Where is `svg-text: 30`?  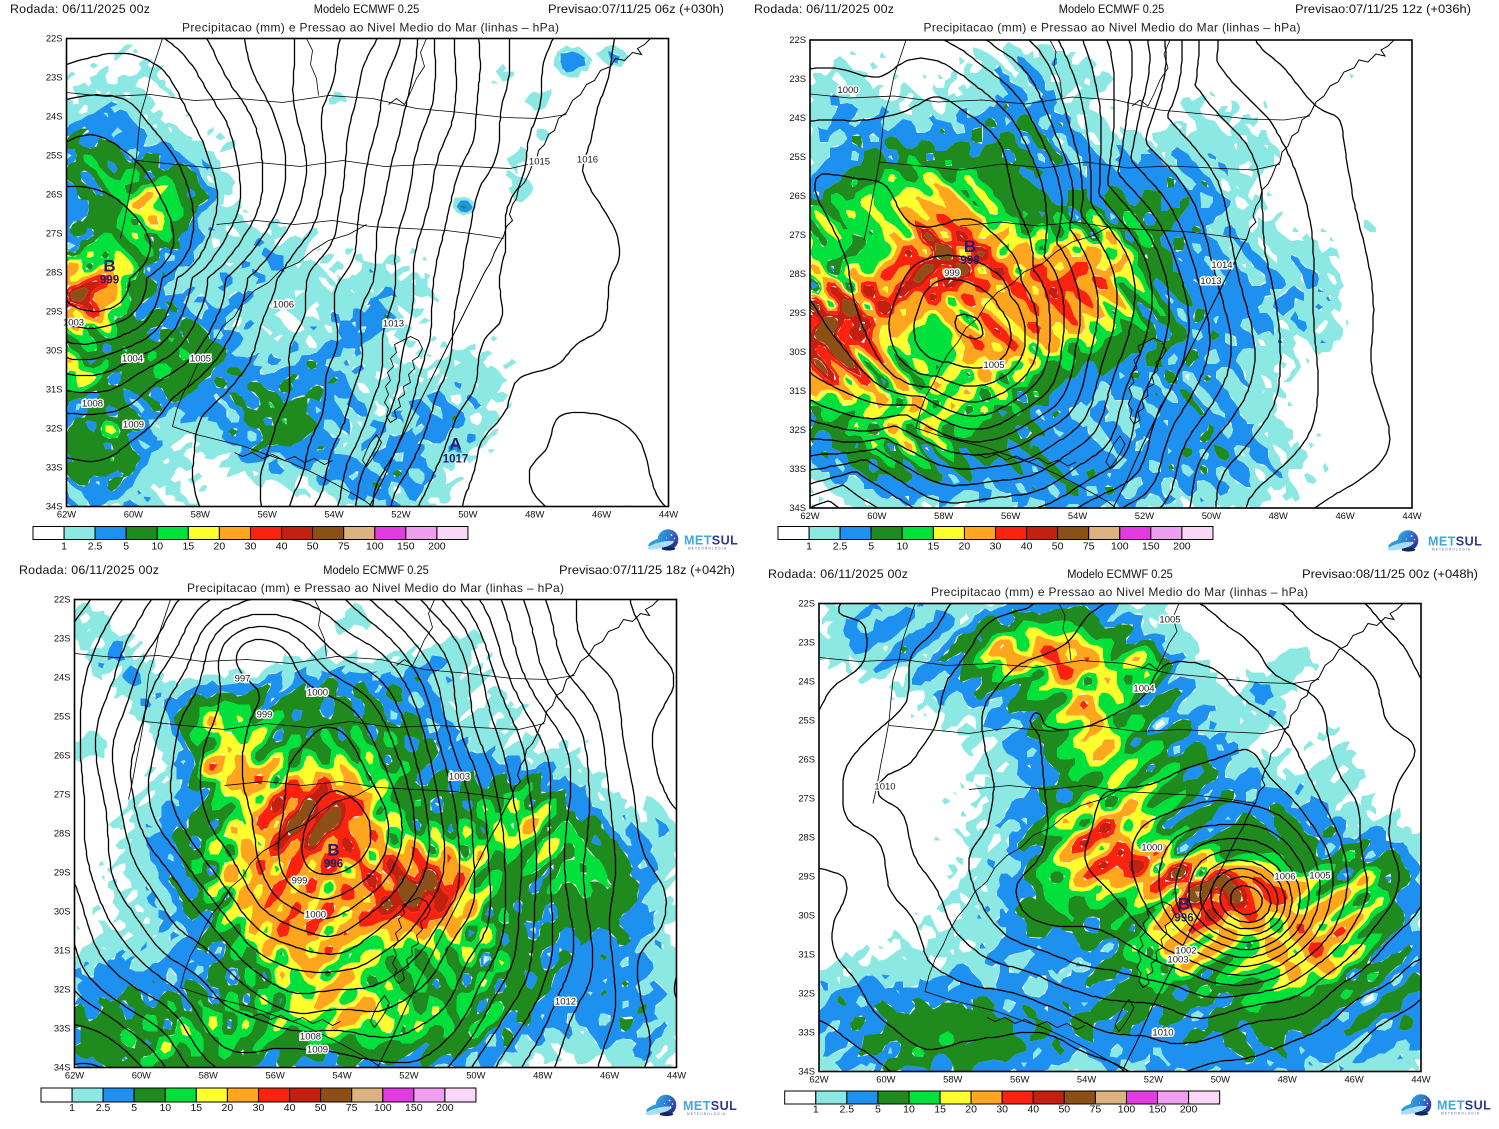 svg-text: 30 is located at coordinates (1002, 1110).